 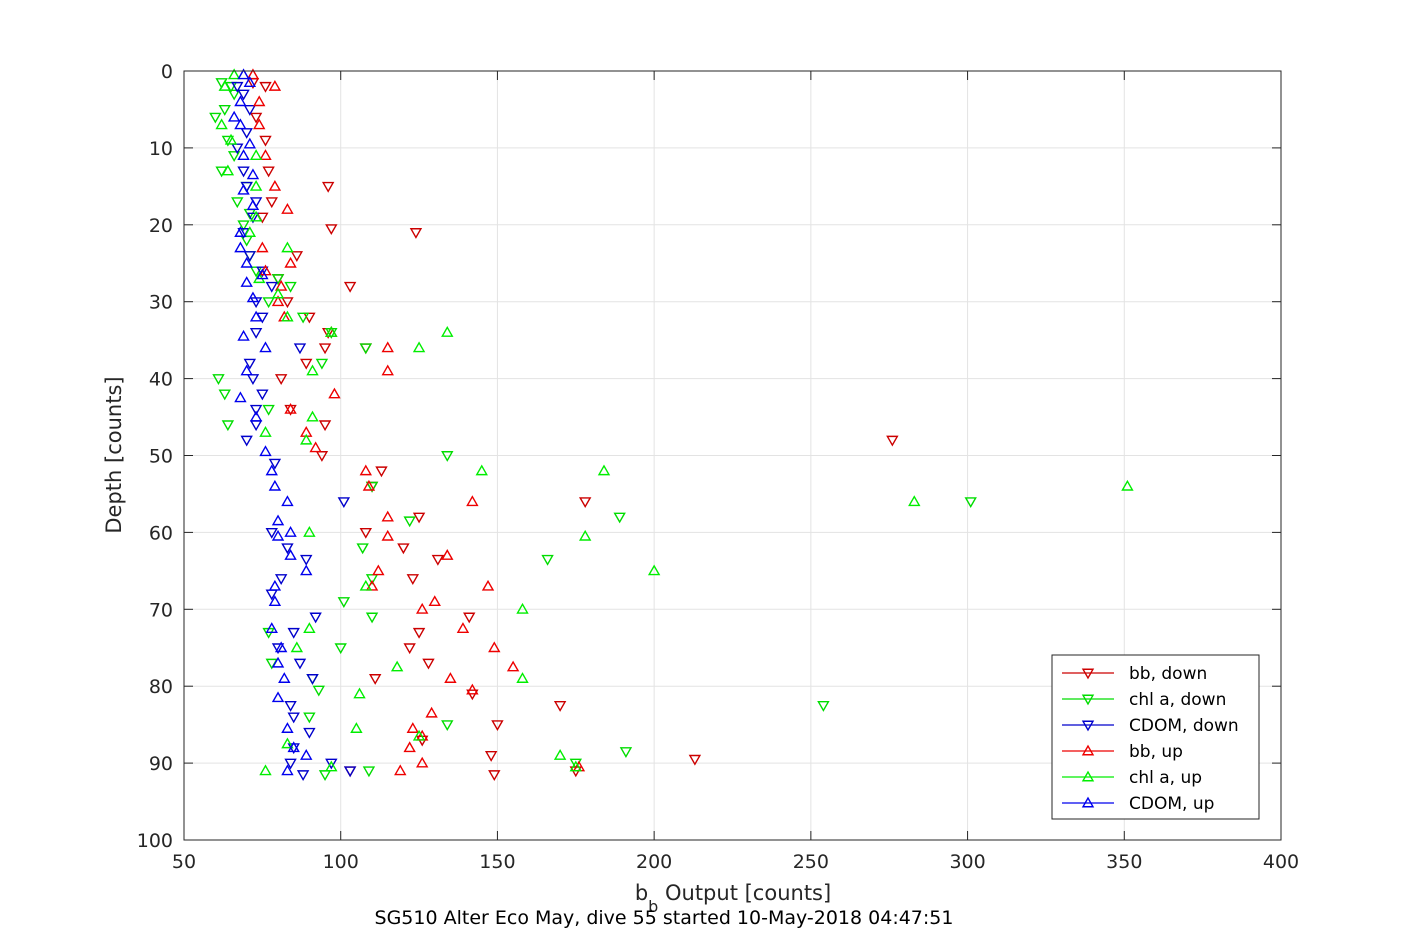 I want to click on x-axis-label-rest: Output [counts], so click(x=744, y=893).